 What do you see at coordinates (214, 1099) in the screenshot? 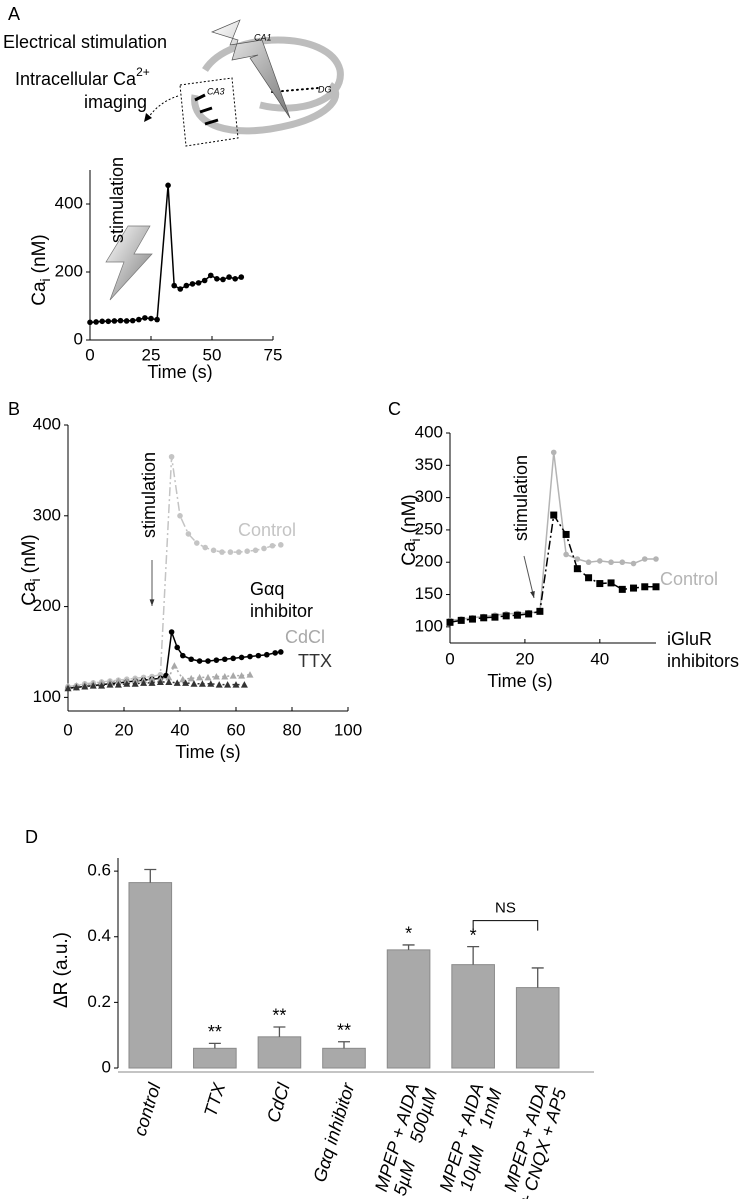
I see `x-tick-label: TTX` at bounding box center [214, 1099].